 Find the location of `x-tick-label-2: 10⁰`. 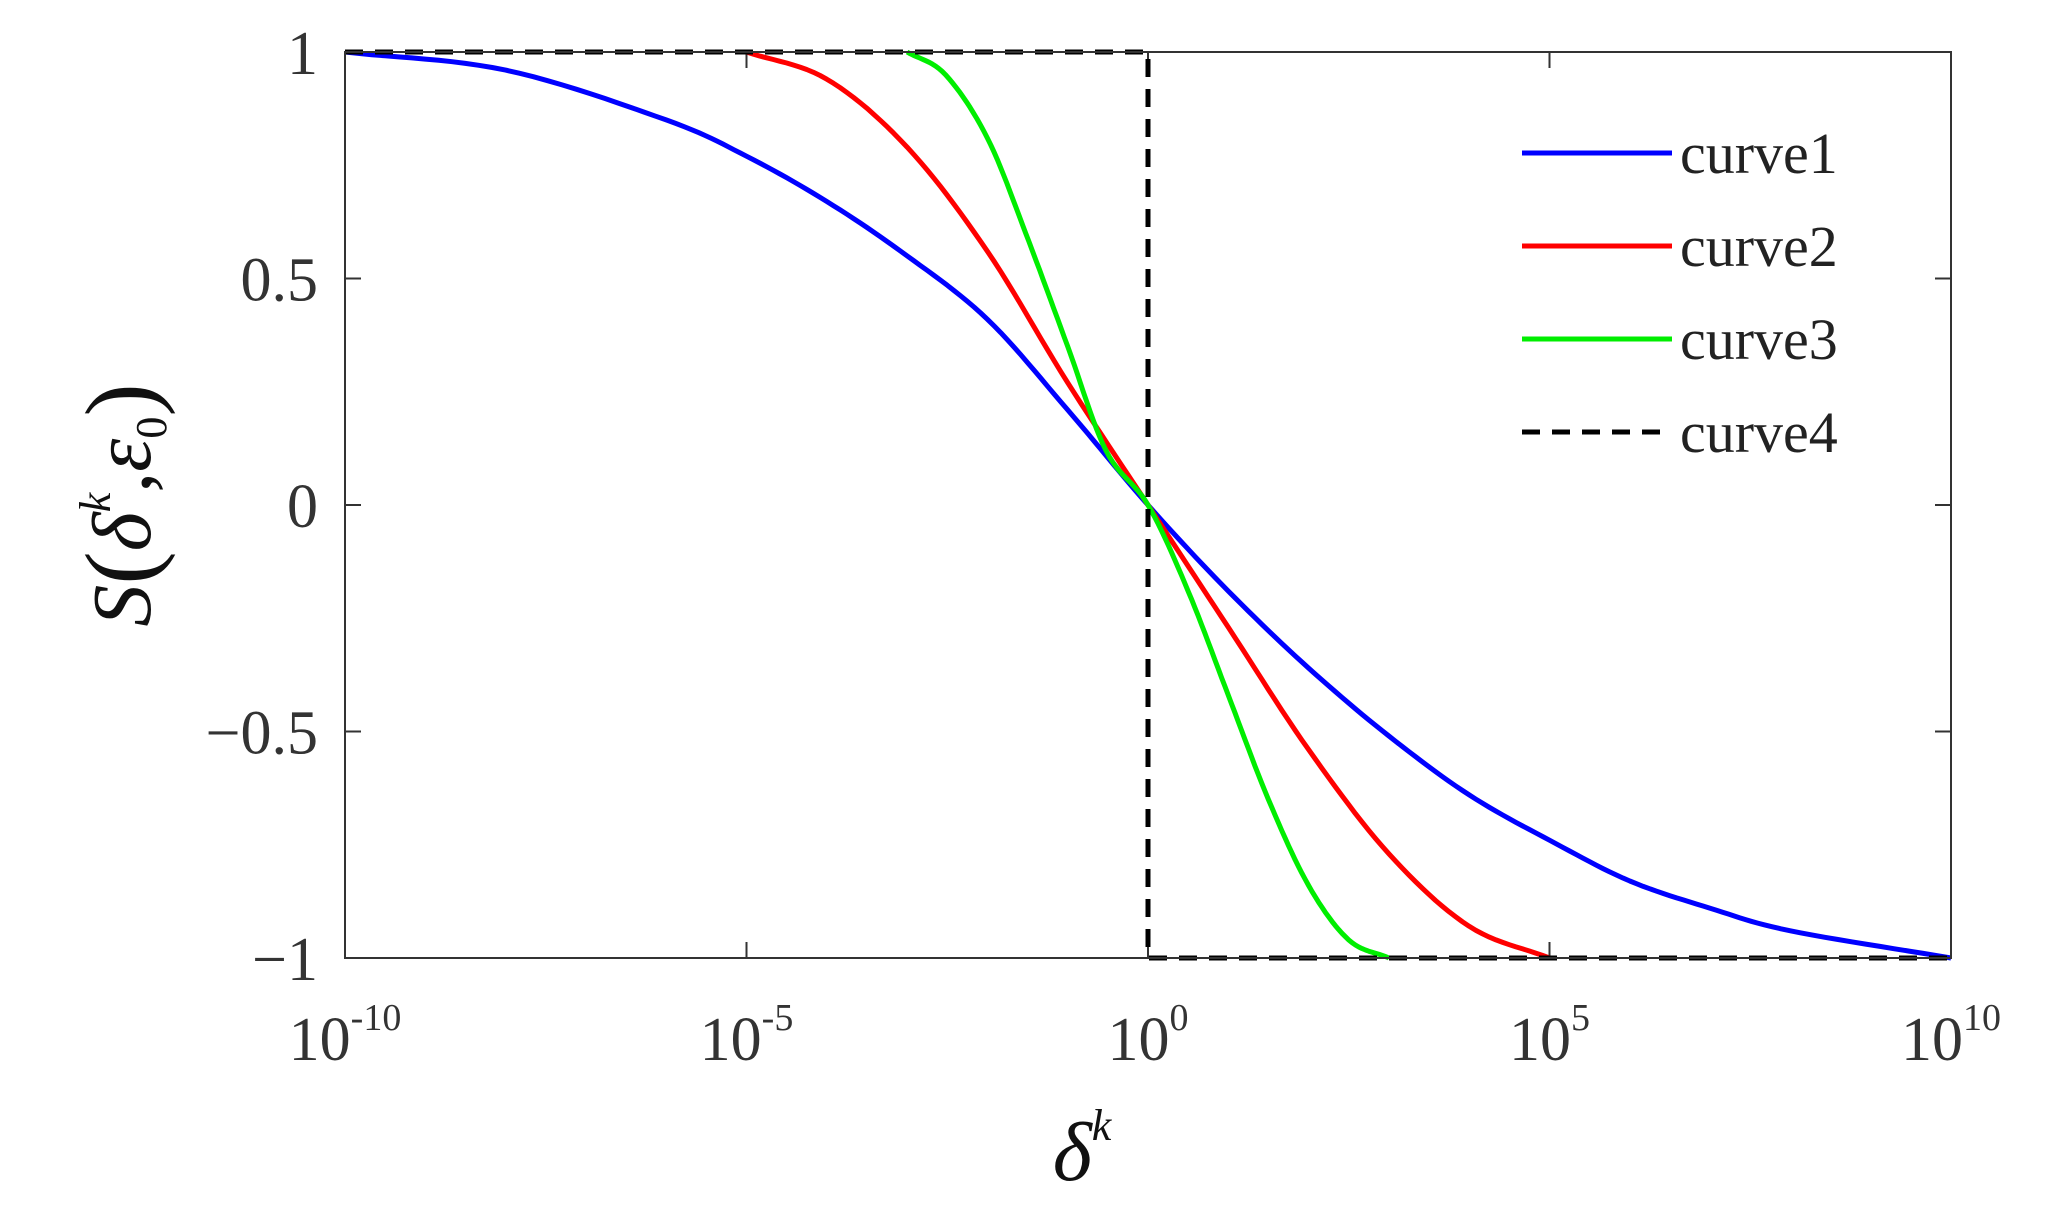

x-tick-label-2: 10⁰ is located at coordinates (1148, 1035).